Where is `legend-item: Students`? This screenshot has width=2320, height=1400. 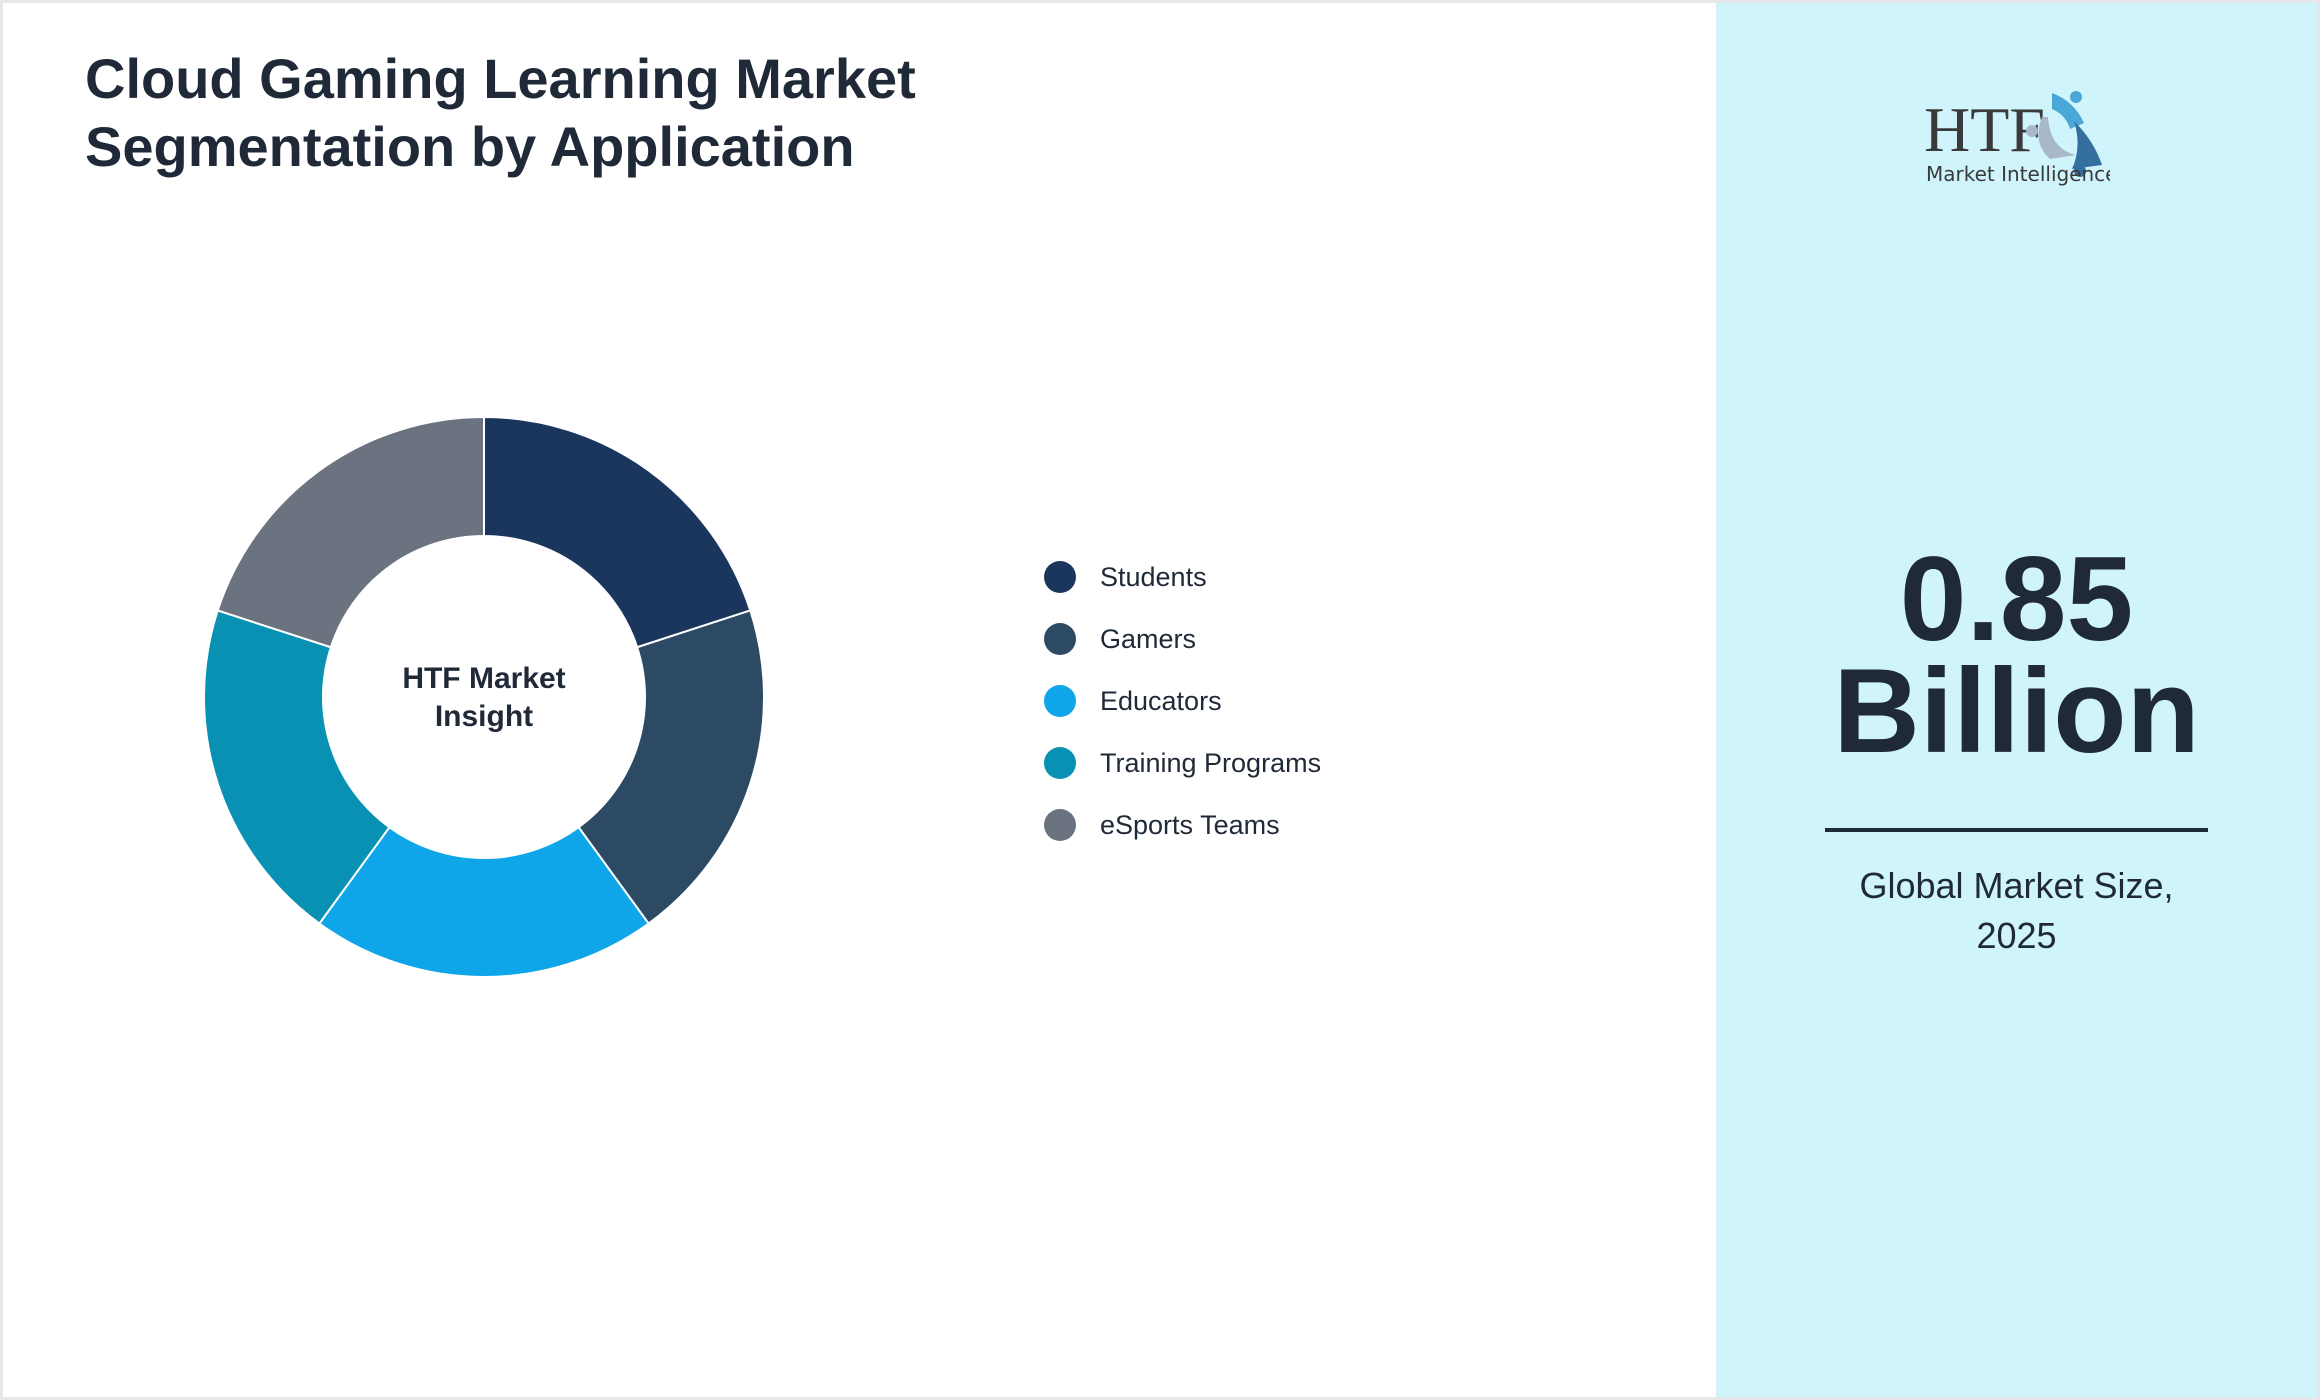
legend-item: Students is located at coordinates (1125, 577).